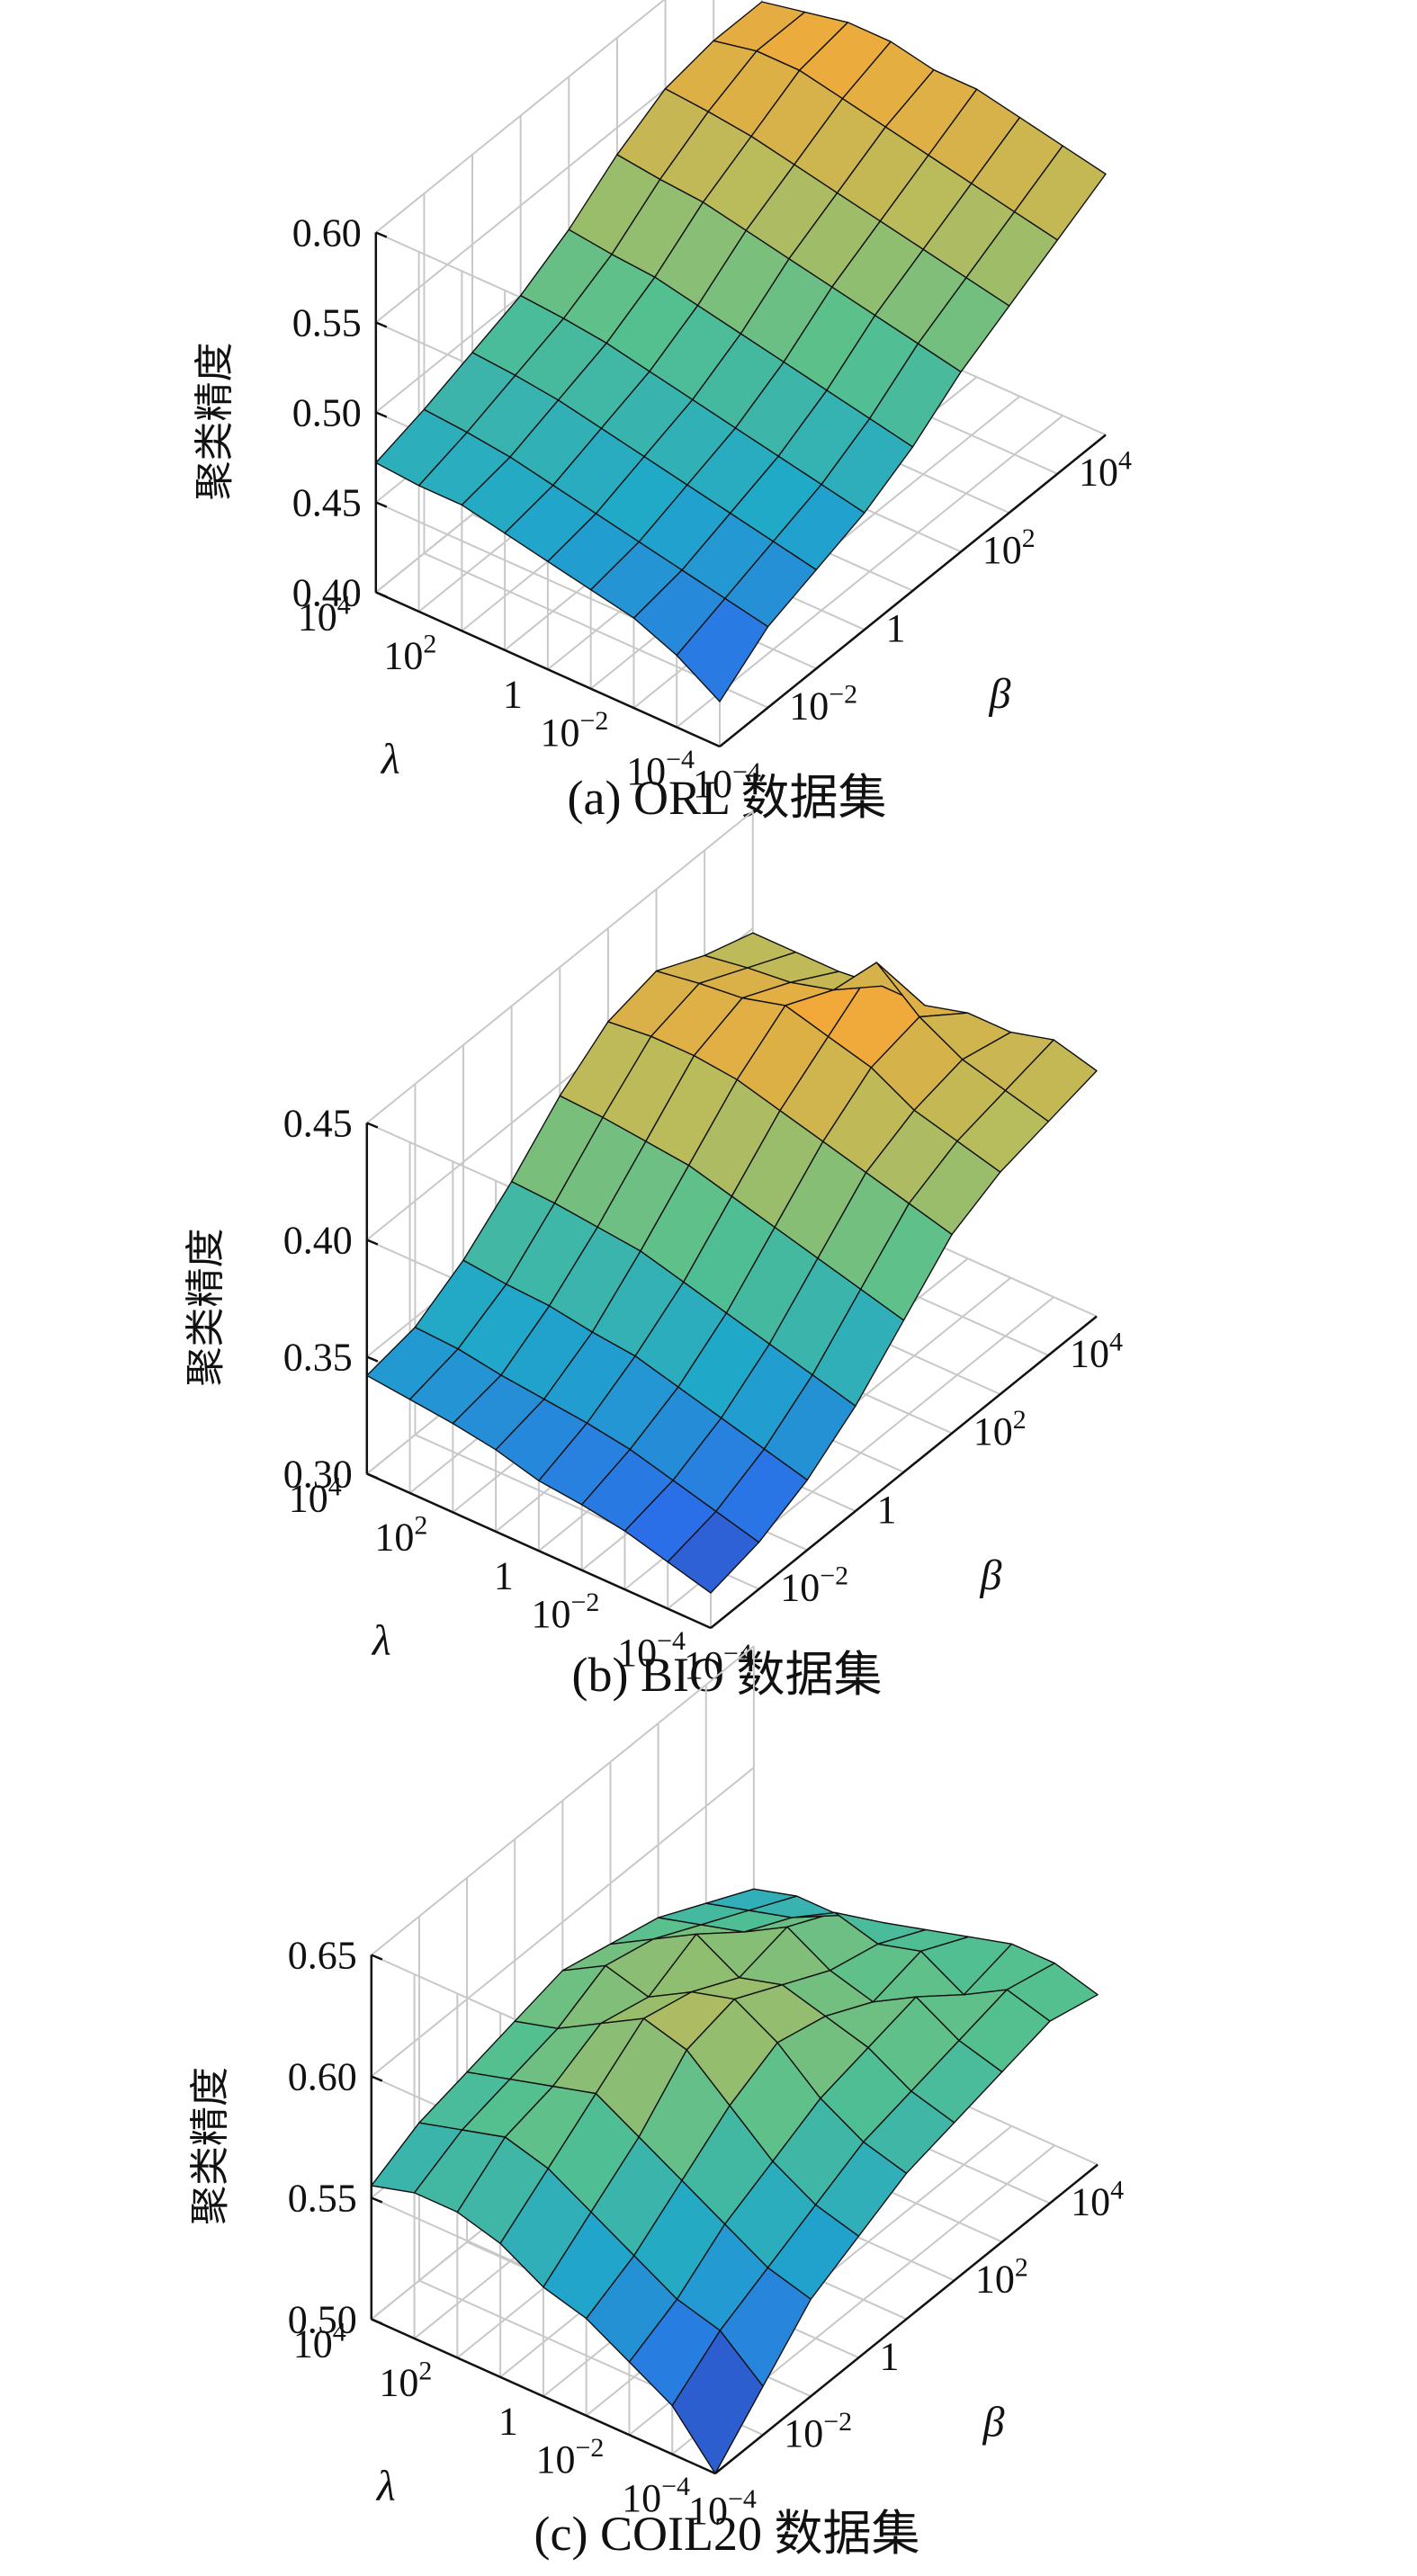 This screenshot has height=2576, width=1417. Describe the element at coordinates (585, 1602) in the screenshot. I see `lambda-tick-exponent: −2` at that location.